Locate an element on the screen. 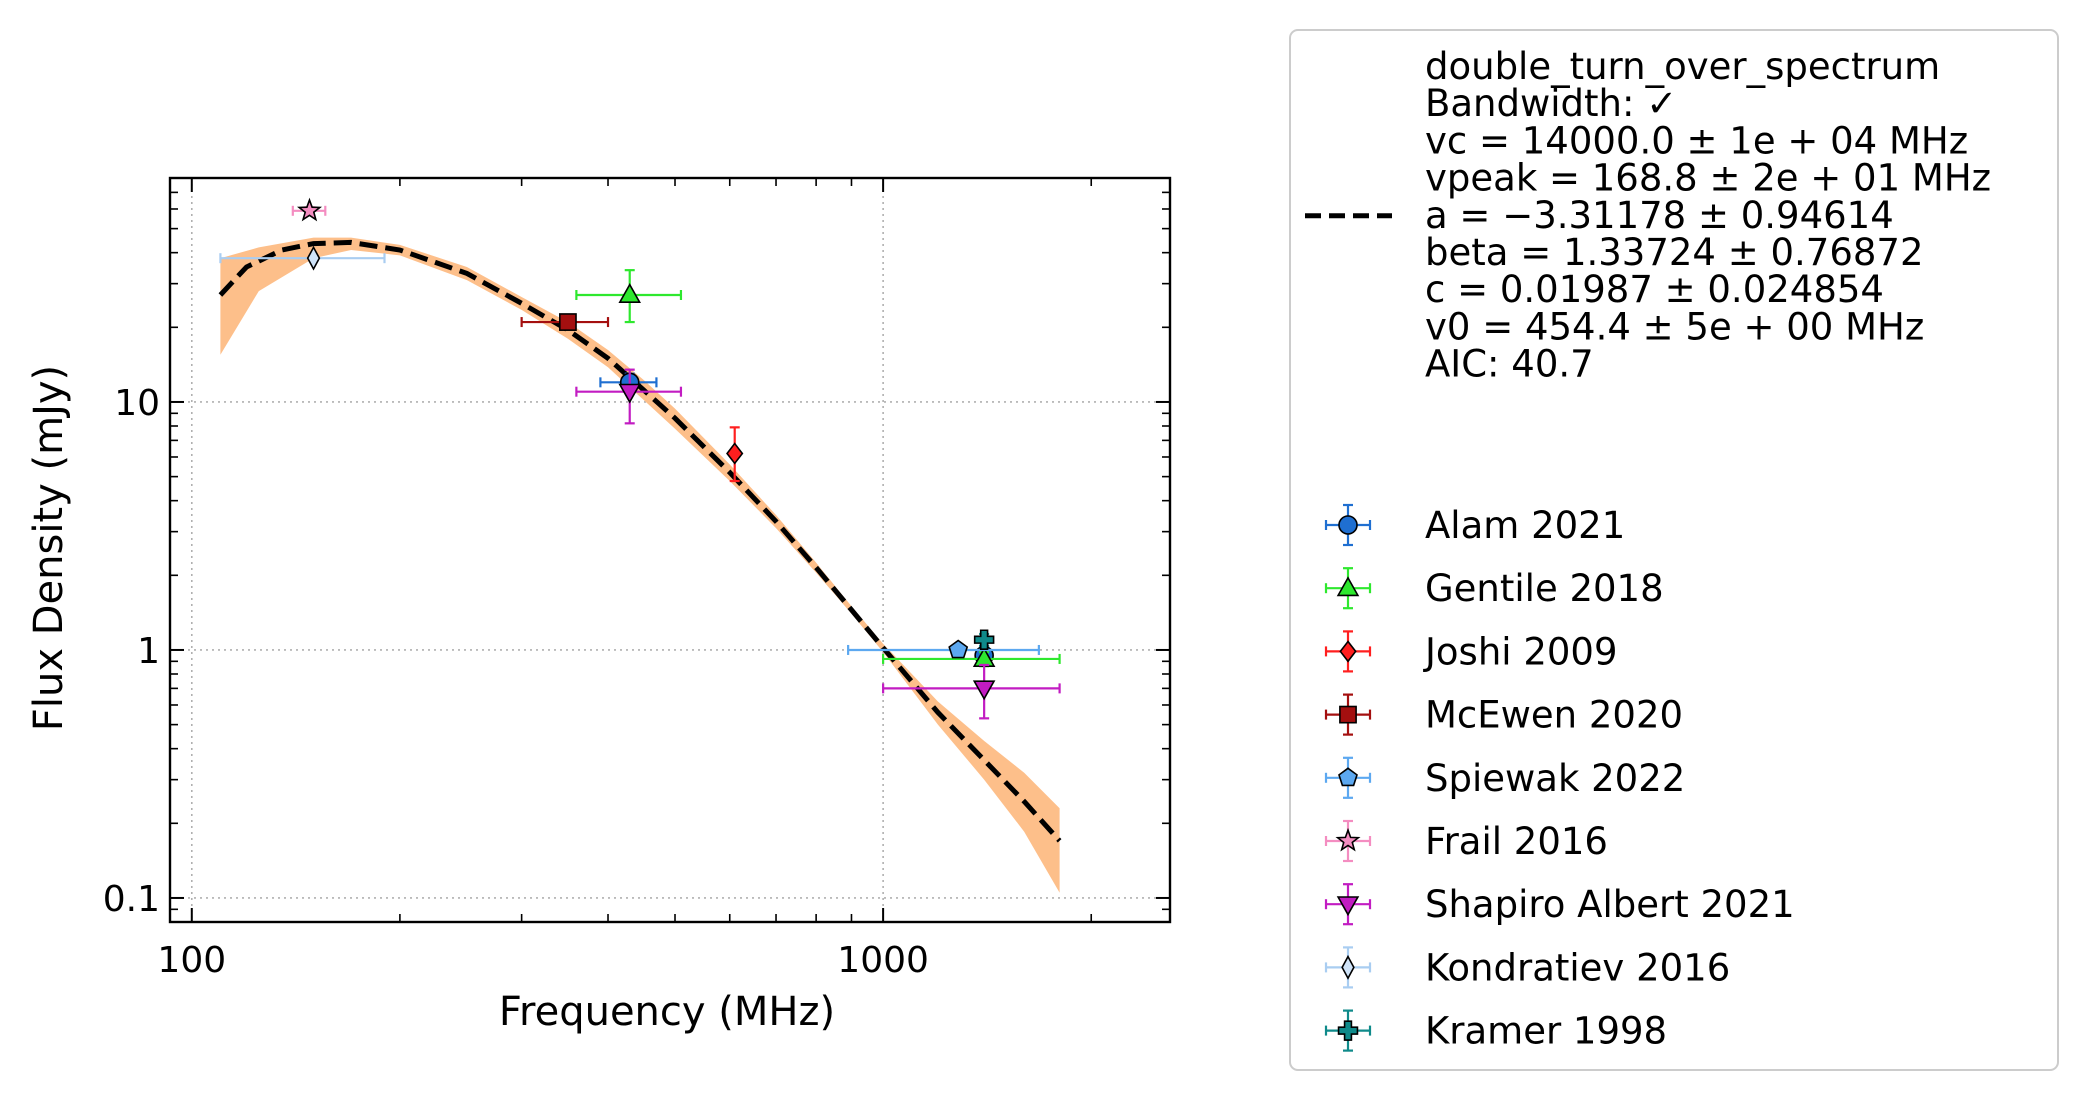 The width and height of the screenshot is (2076, 1095). x-tick-label: 100 is located at coordinates (191, 960).